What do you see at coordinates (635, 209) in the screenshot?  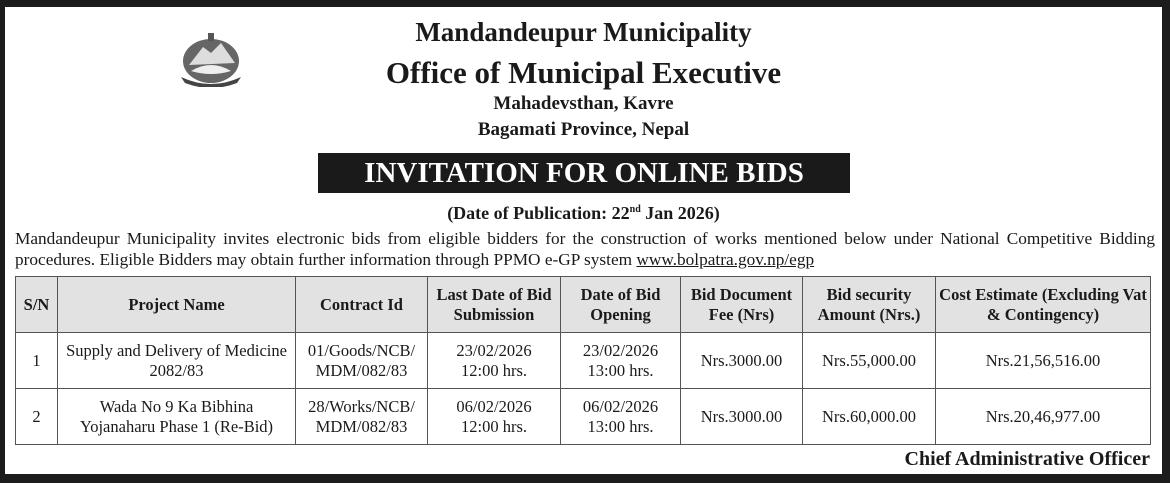 I see `pub-sup: nd` at bounding box center [635, 209].